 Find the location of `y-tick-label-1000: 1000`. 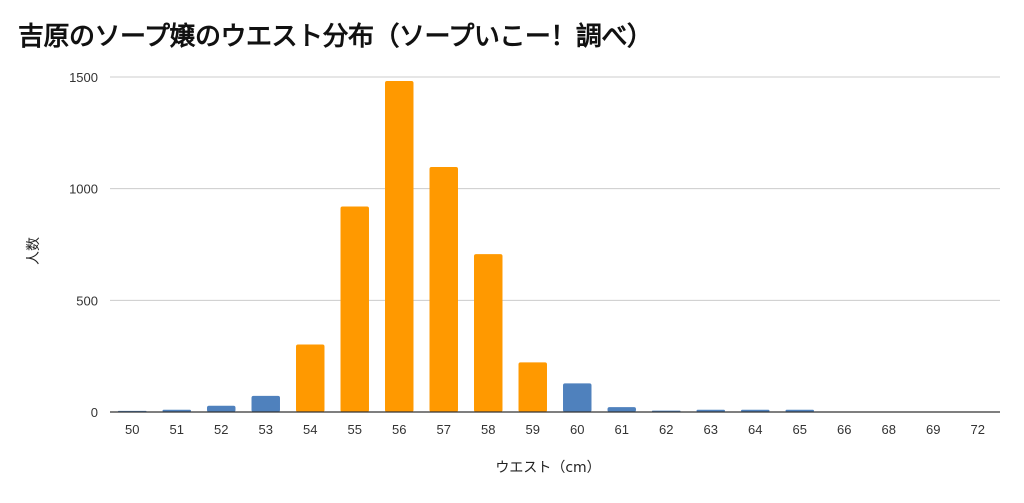

y-tick-label-1000: 1000 is located at coordinates (83, 189).